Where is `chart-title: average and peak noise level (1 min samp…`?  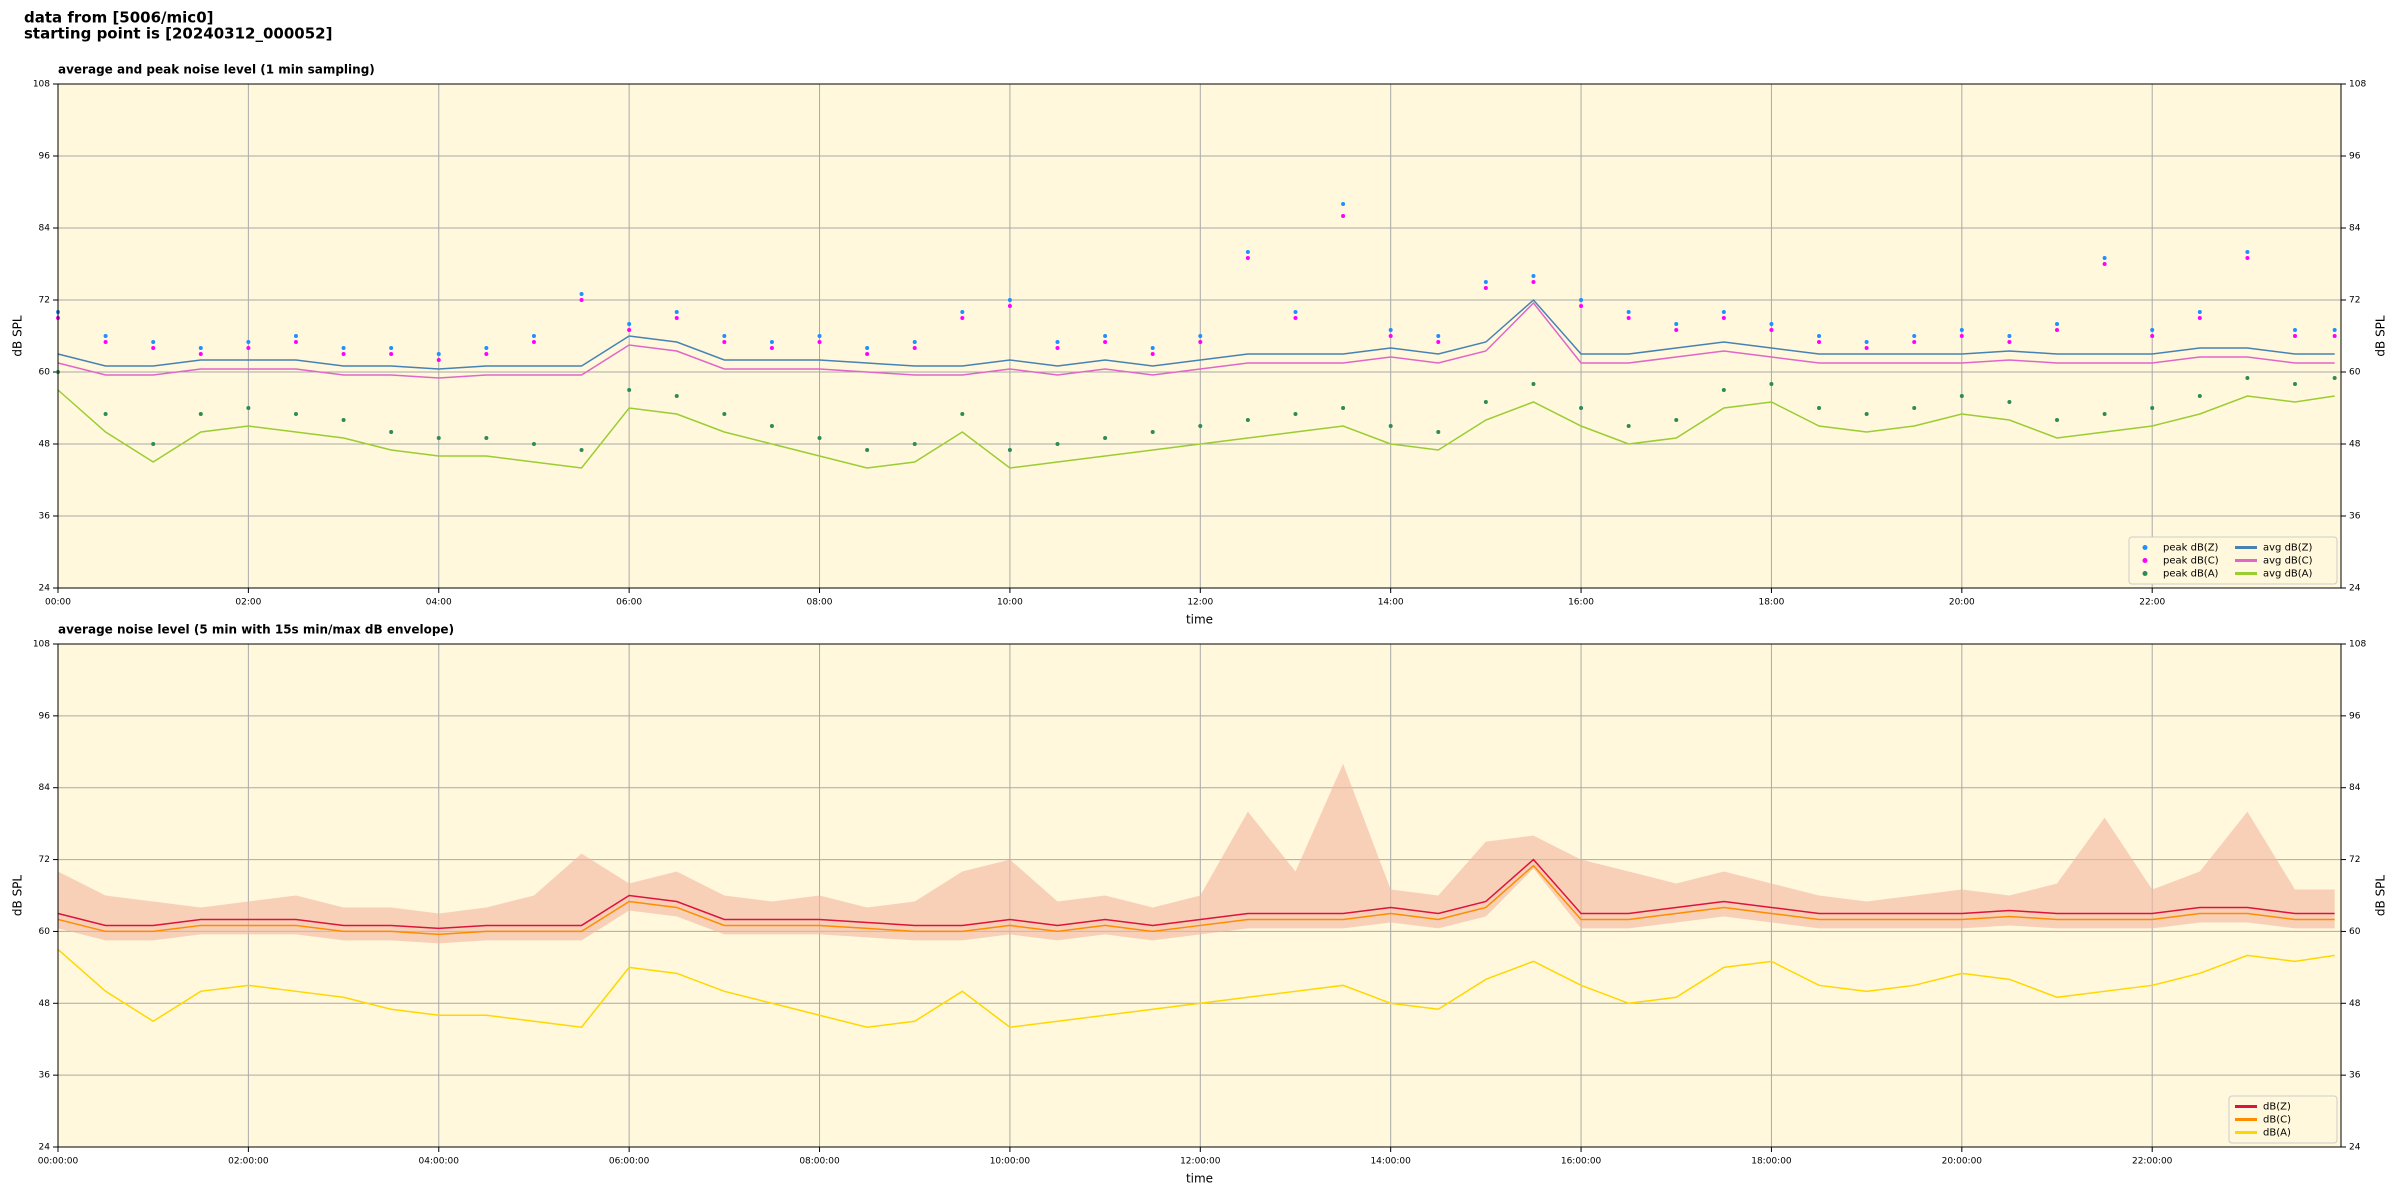 chart-title: average and peak noise level (1 min samp… is located at coordinates (216, 70).